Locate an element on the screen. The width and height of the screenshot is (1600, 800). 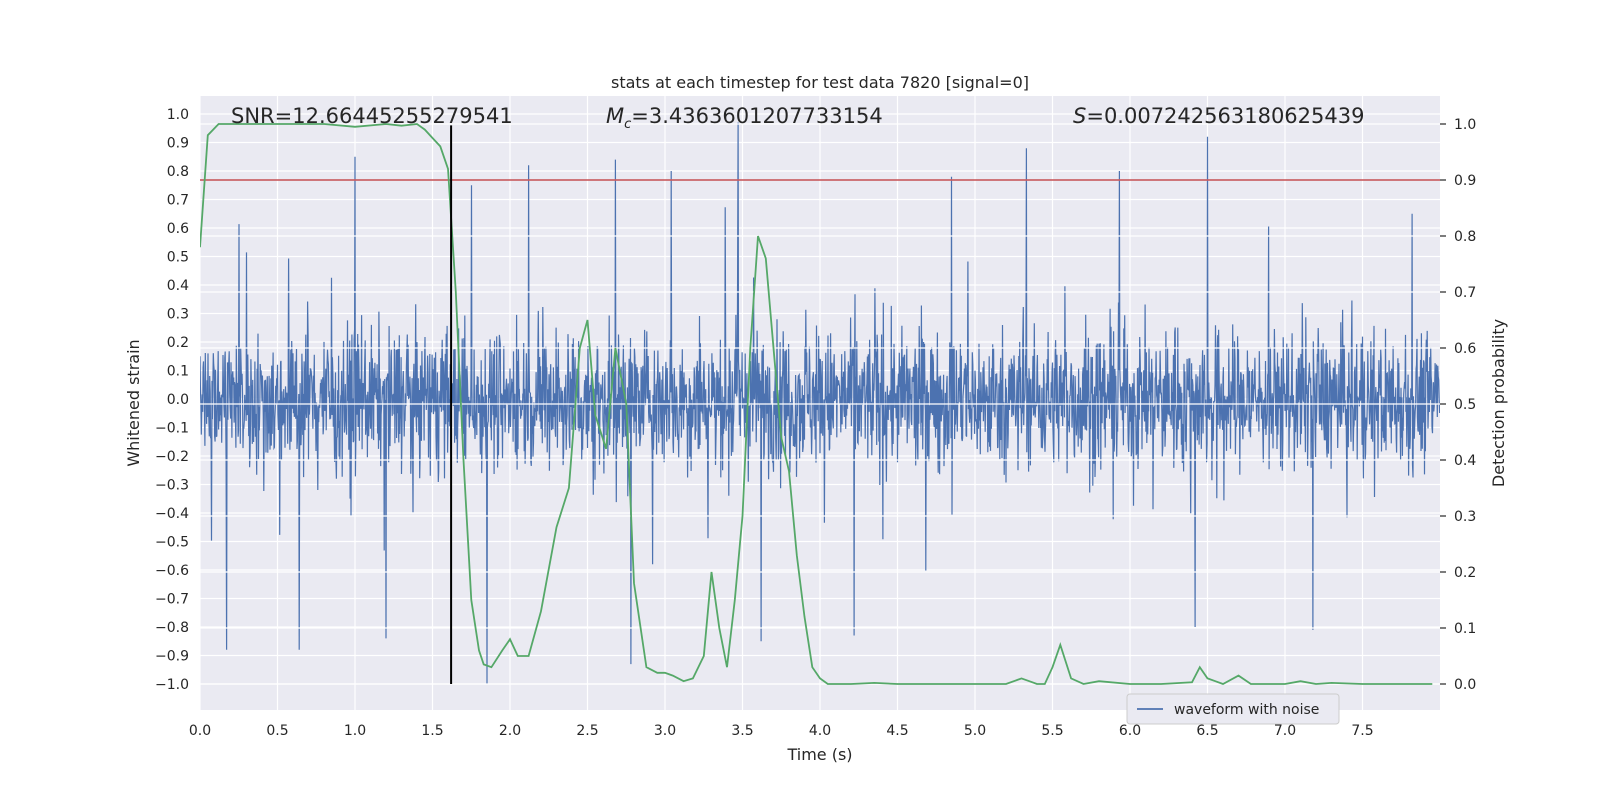
y-left-tick-label: 0.9 is located at coordinates (178, 144).